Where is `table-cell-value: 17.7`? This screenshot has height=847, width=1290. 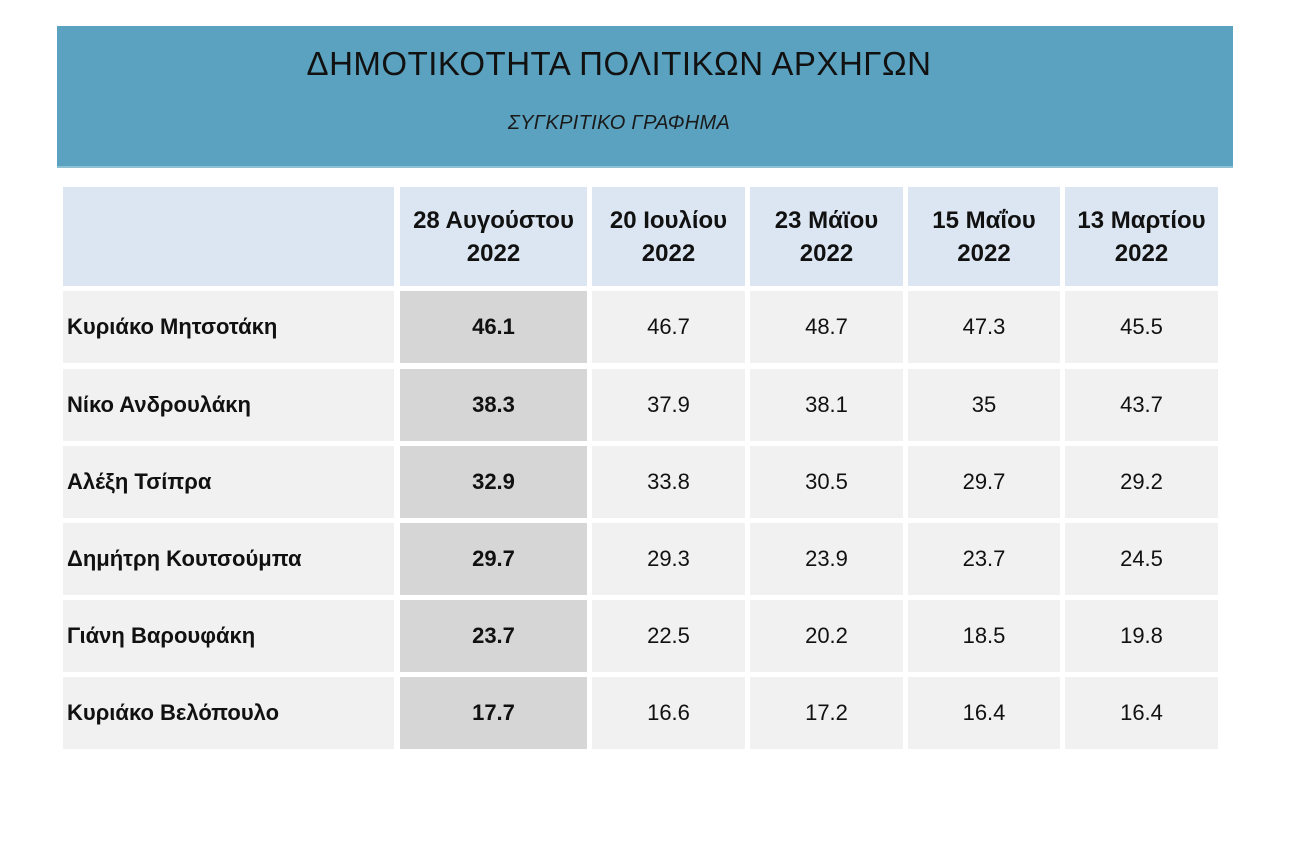
table-cell-value: 17.7 is located at coordinates (493, 713).